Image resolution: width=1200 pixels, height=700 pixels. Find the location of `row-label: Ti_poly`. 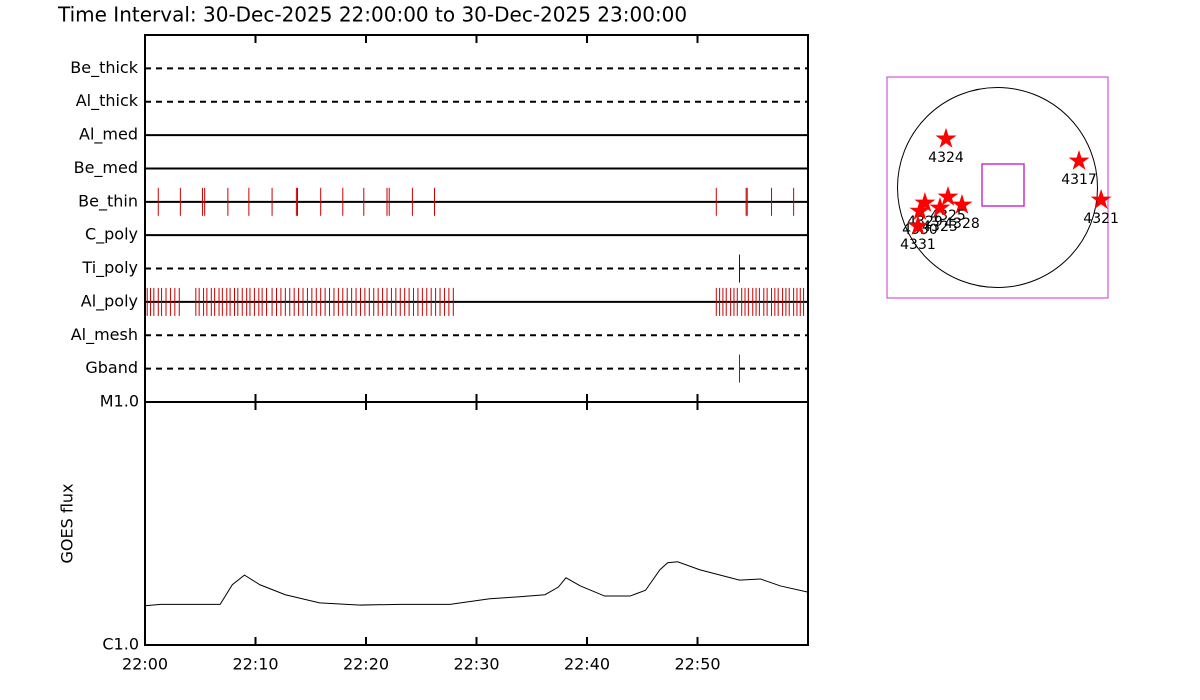

row-label: Ti_poly is located at coordinates (109, 268).